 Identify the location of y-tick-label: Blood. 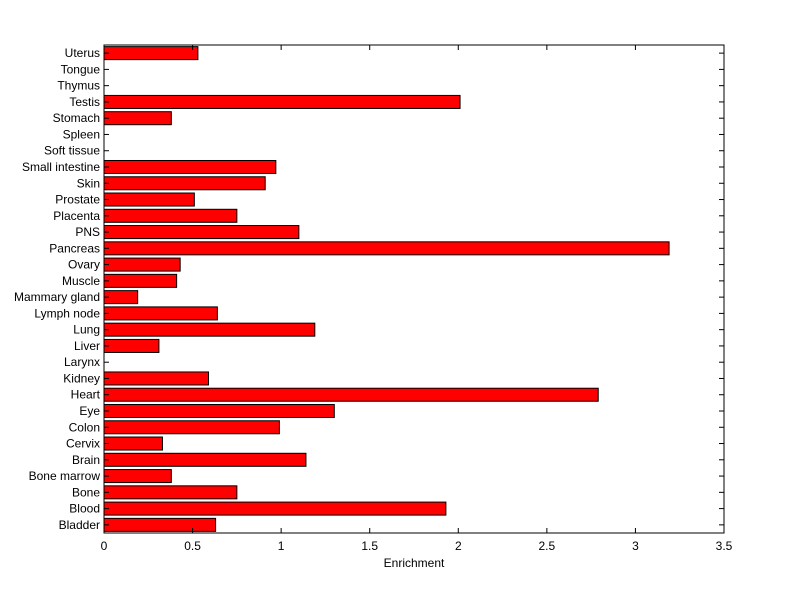
(84, 509).